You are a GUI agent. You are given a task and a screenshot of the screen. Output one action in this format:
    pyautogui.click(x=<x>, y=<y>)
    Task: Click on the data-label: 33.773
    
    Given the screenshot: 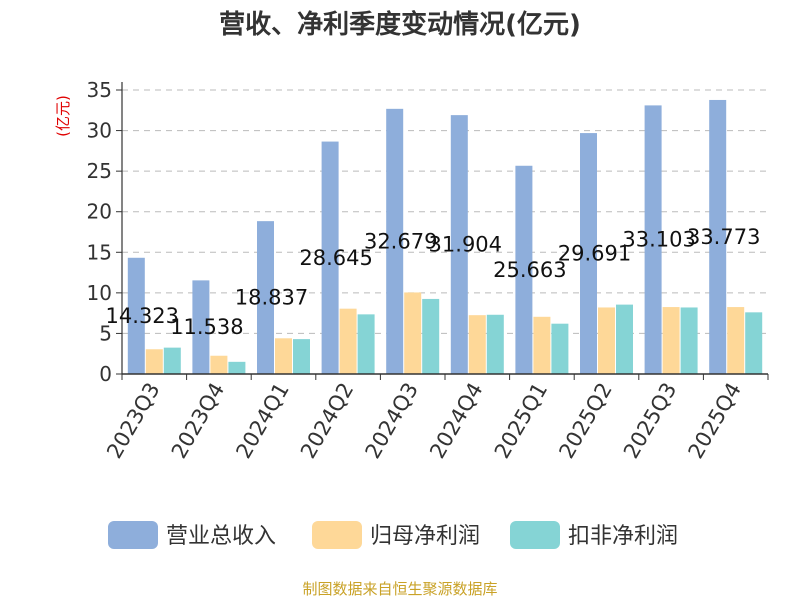 What is the action you would take?
    pyautogui.click(x=723, y=237)
    